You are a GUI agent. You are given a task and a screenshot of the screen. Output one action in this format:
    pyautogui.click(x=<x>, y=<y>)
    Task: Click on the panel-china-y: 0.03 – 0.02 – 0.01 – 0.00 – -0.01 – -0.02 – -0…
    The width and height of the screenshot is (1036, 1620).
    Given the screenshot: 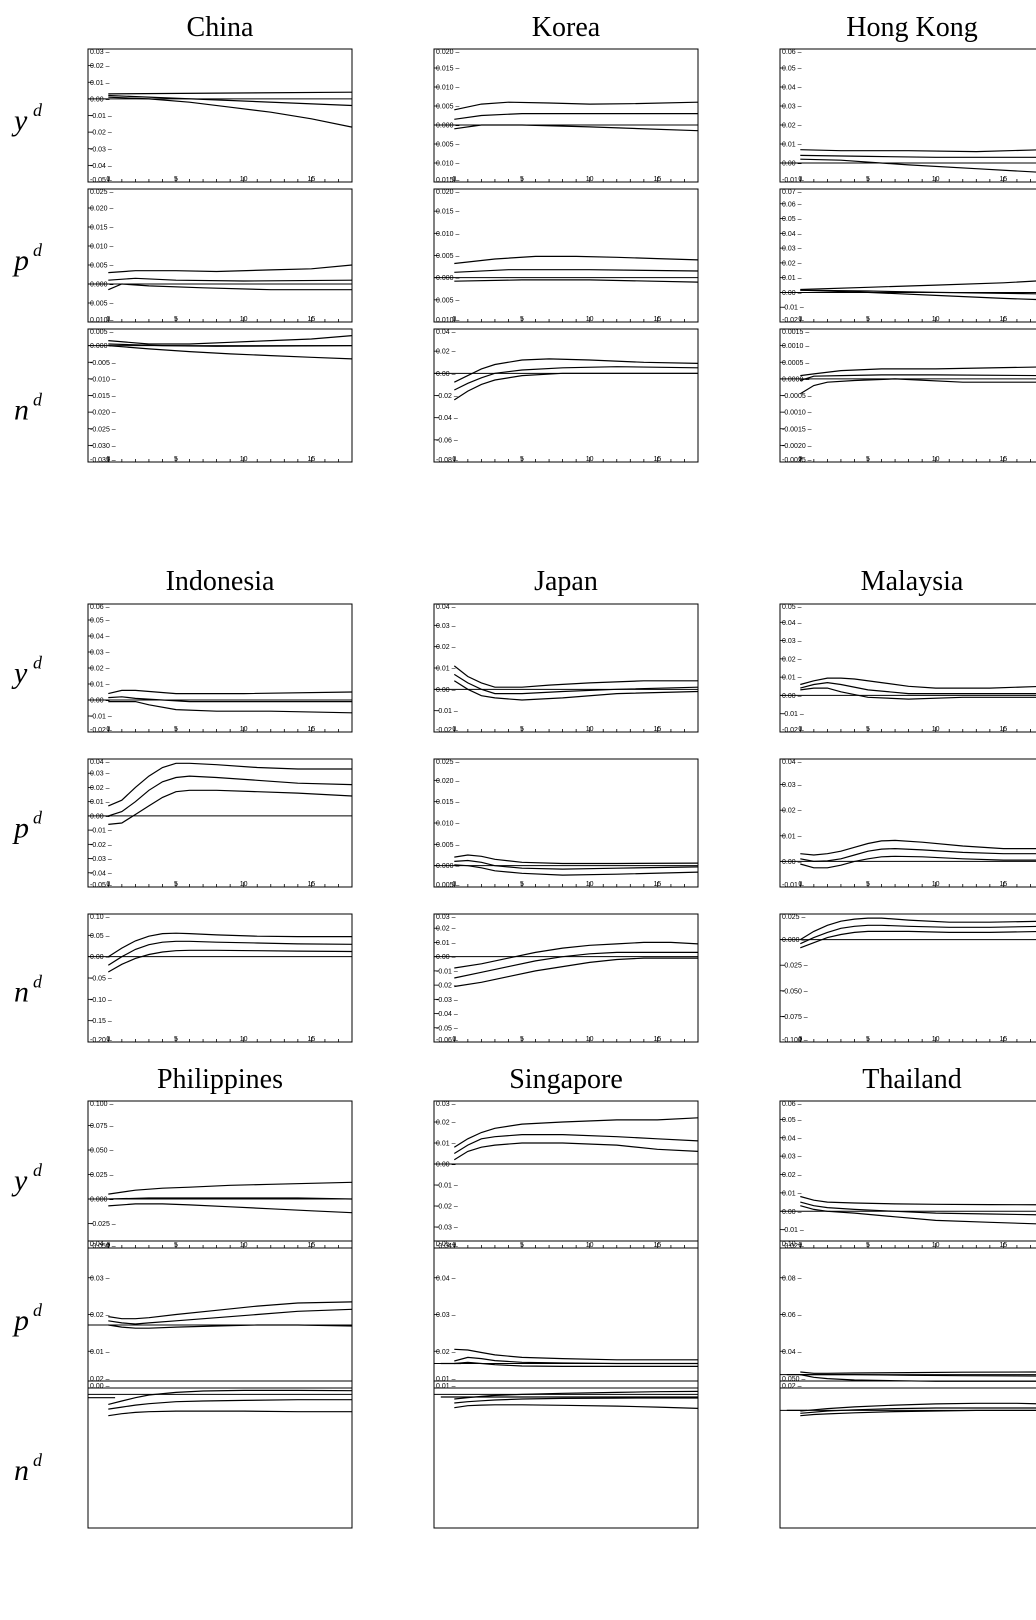 What is the action you would take?
    pyautogui.click(x=220, y=116)
    